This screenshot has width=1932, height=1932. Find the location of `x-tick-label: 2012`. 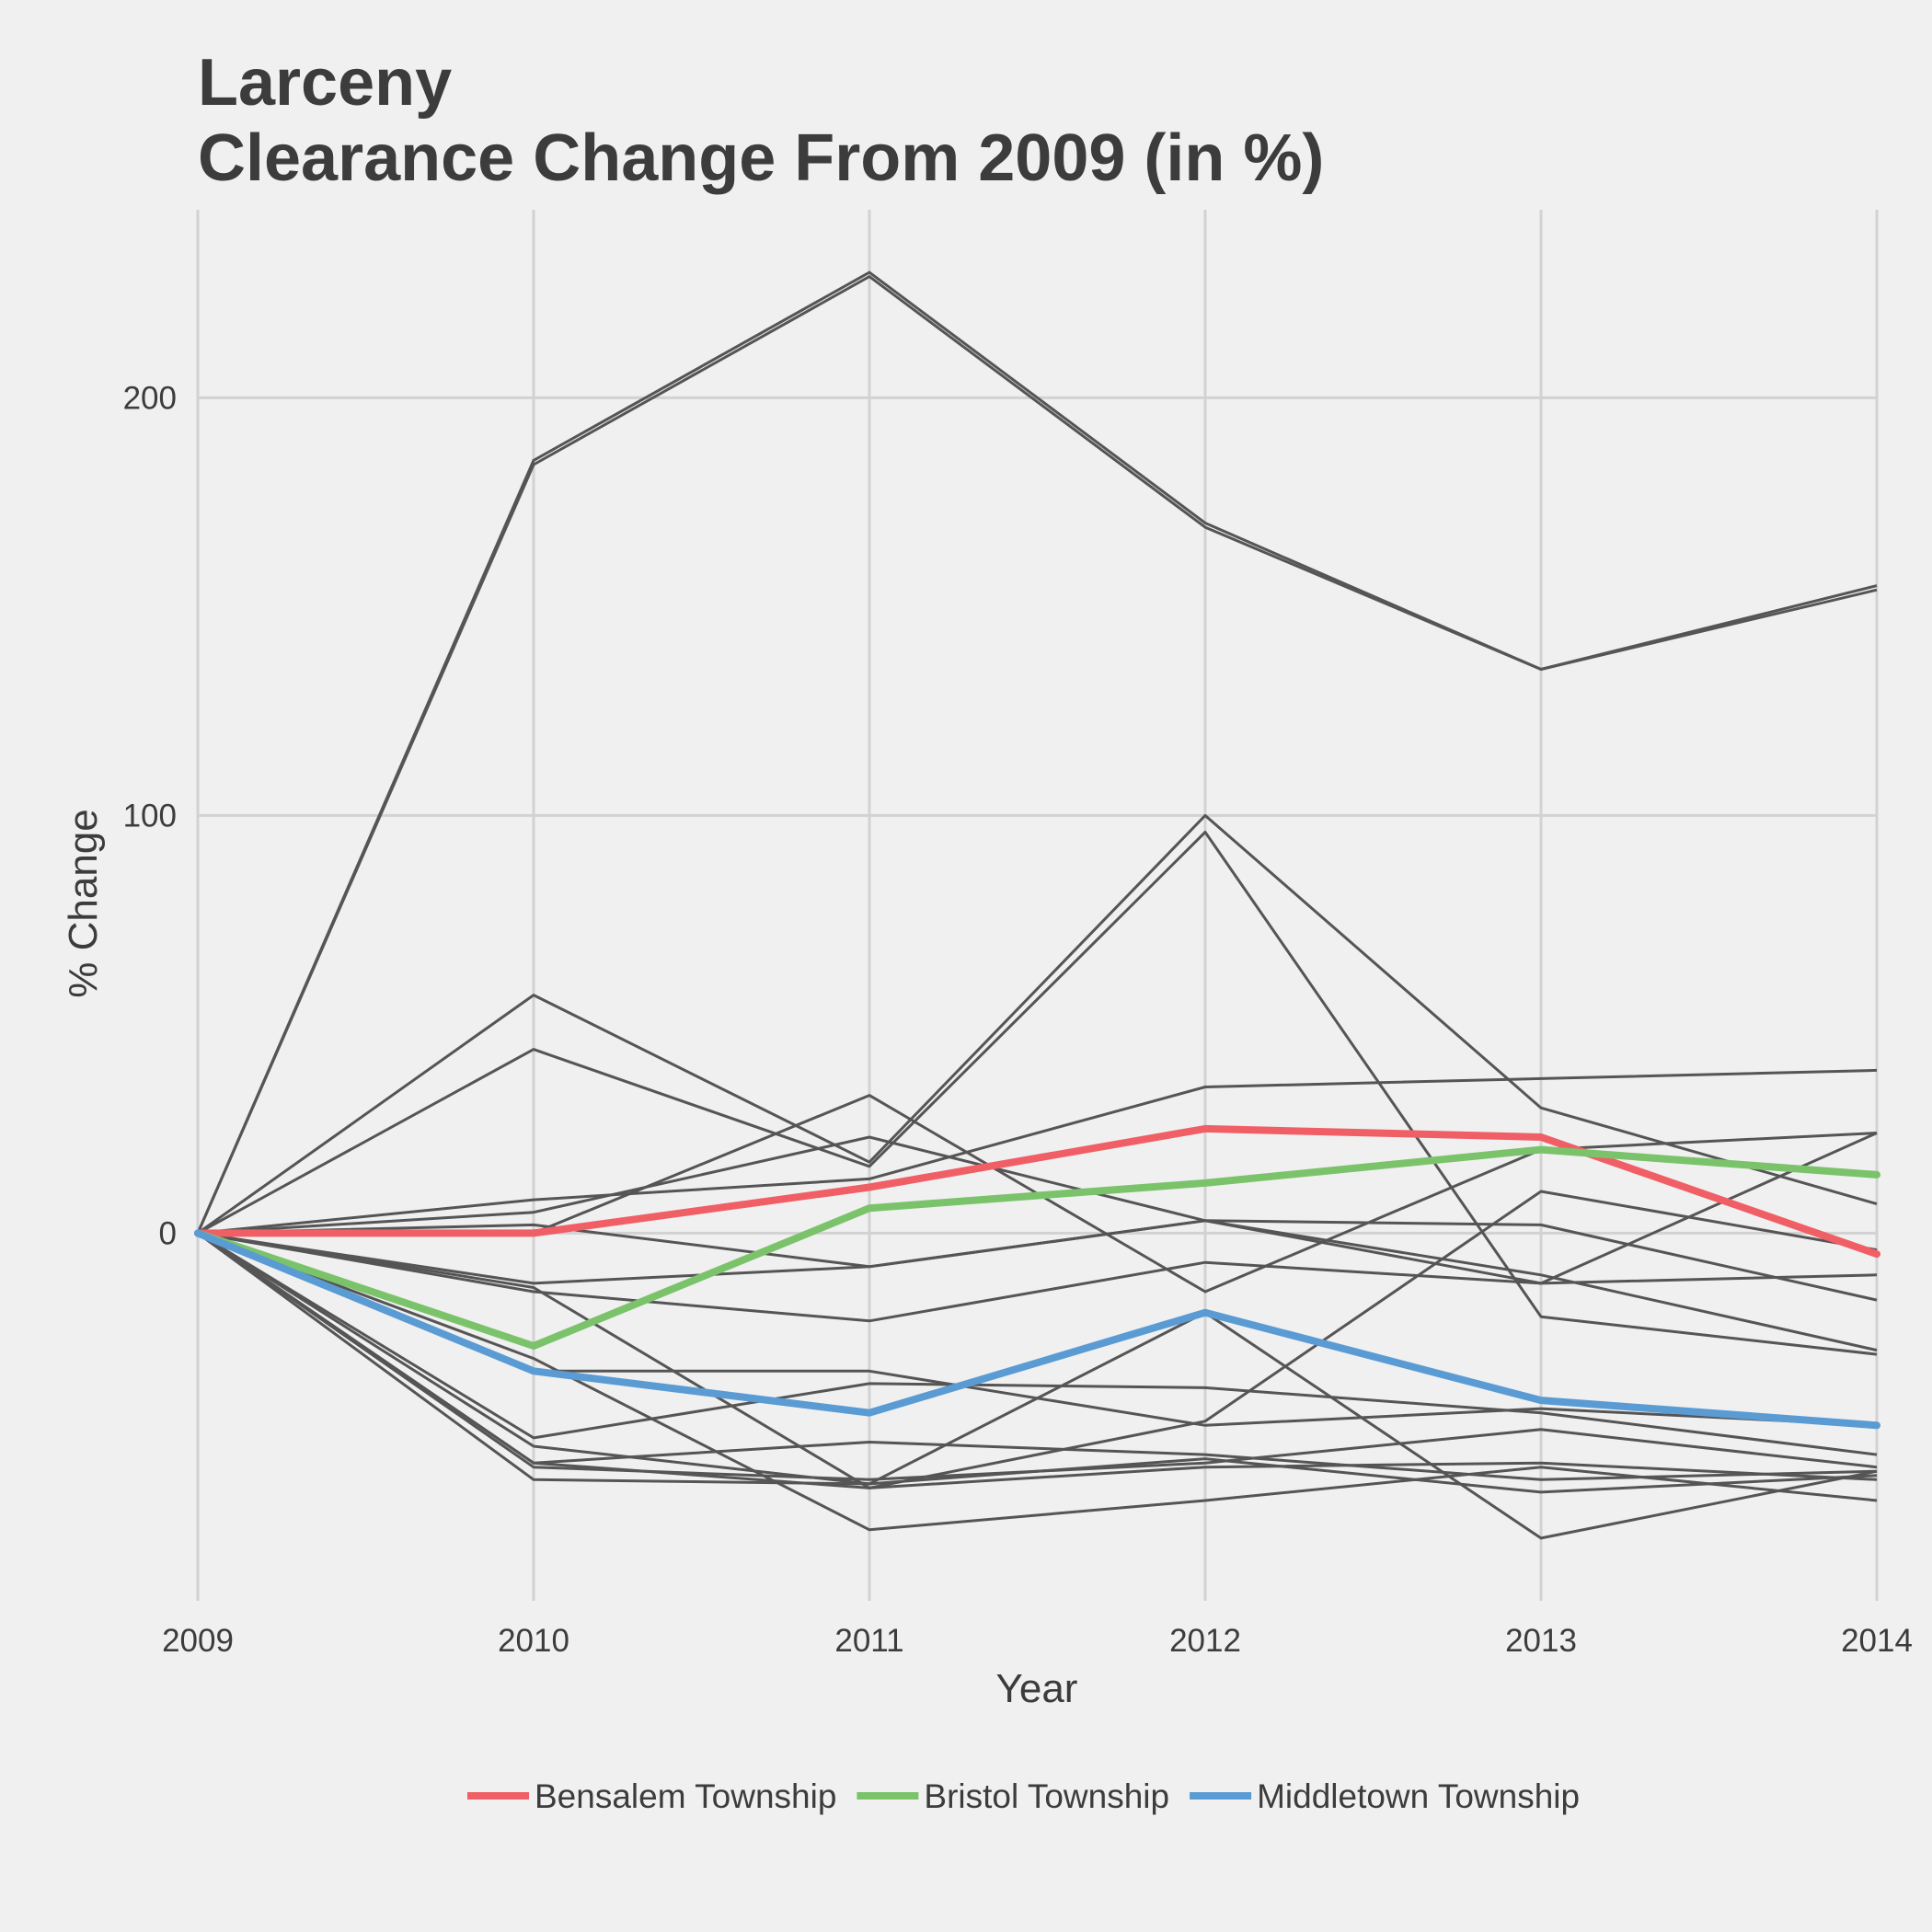

x-tick-label: 2012 is located at coordinates (1205, 1641).